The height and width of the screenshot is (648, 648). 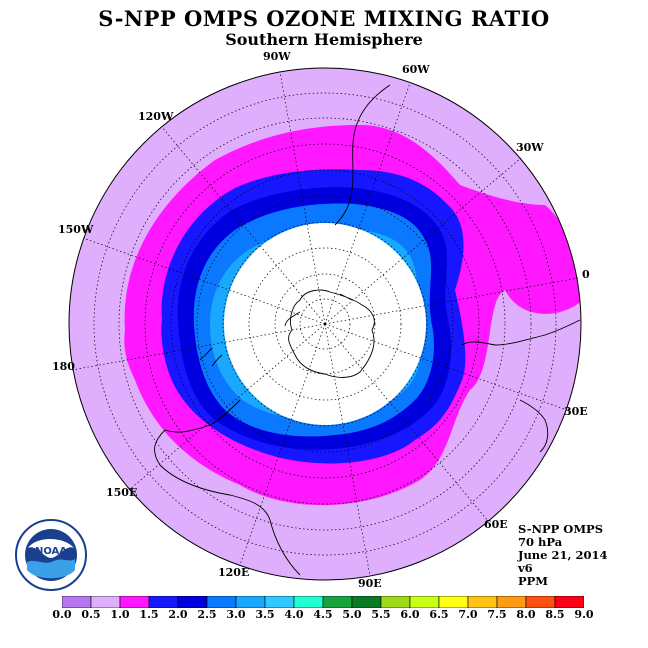 What do you see at coordinates (156, 116) in the screenshot?
I see `lon-label-120w: 120W` at bounding box center [156, 116].